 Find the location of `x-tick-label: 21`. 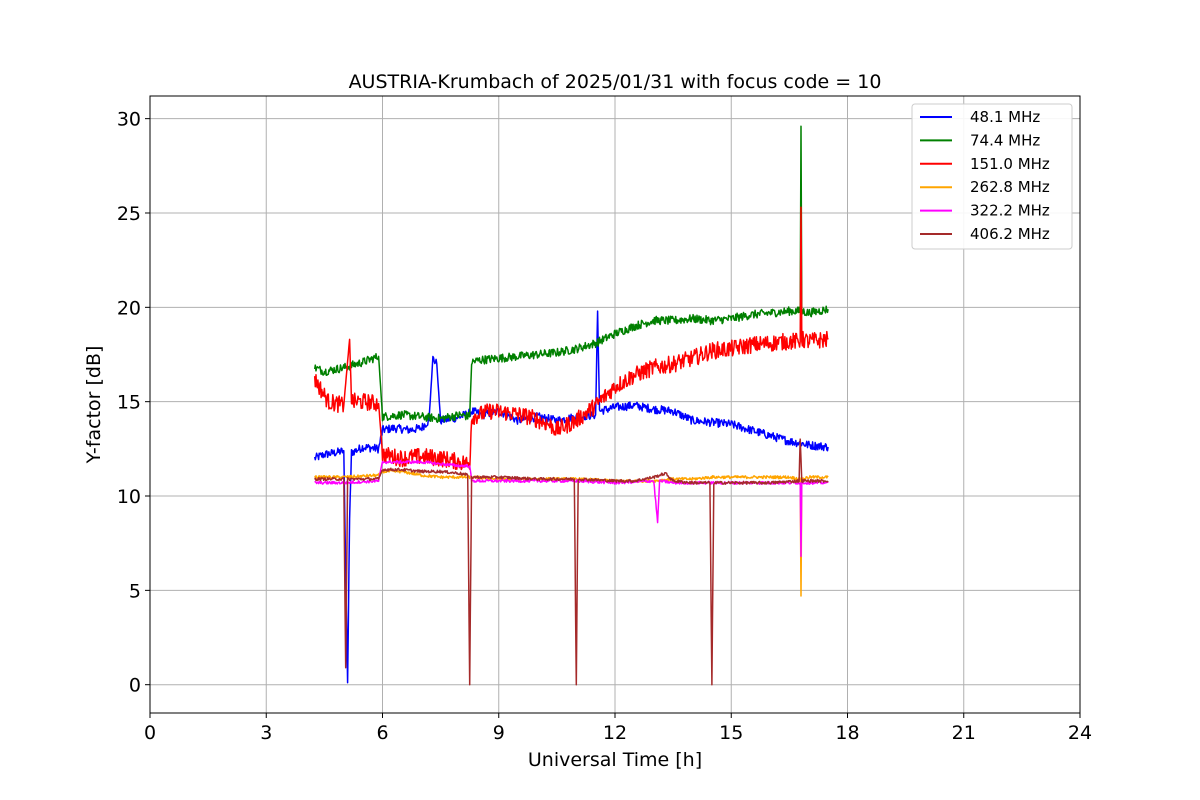

x-tick-label: 21 is located at coordinates (964, 733).